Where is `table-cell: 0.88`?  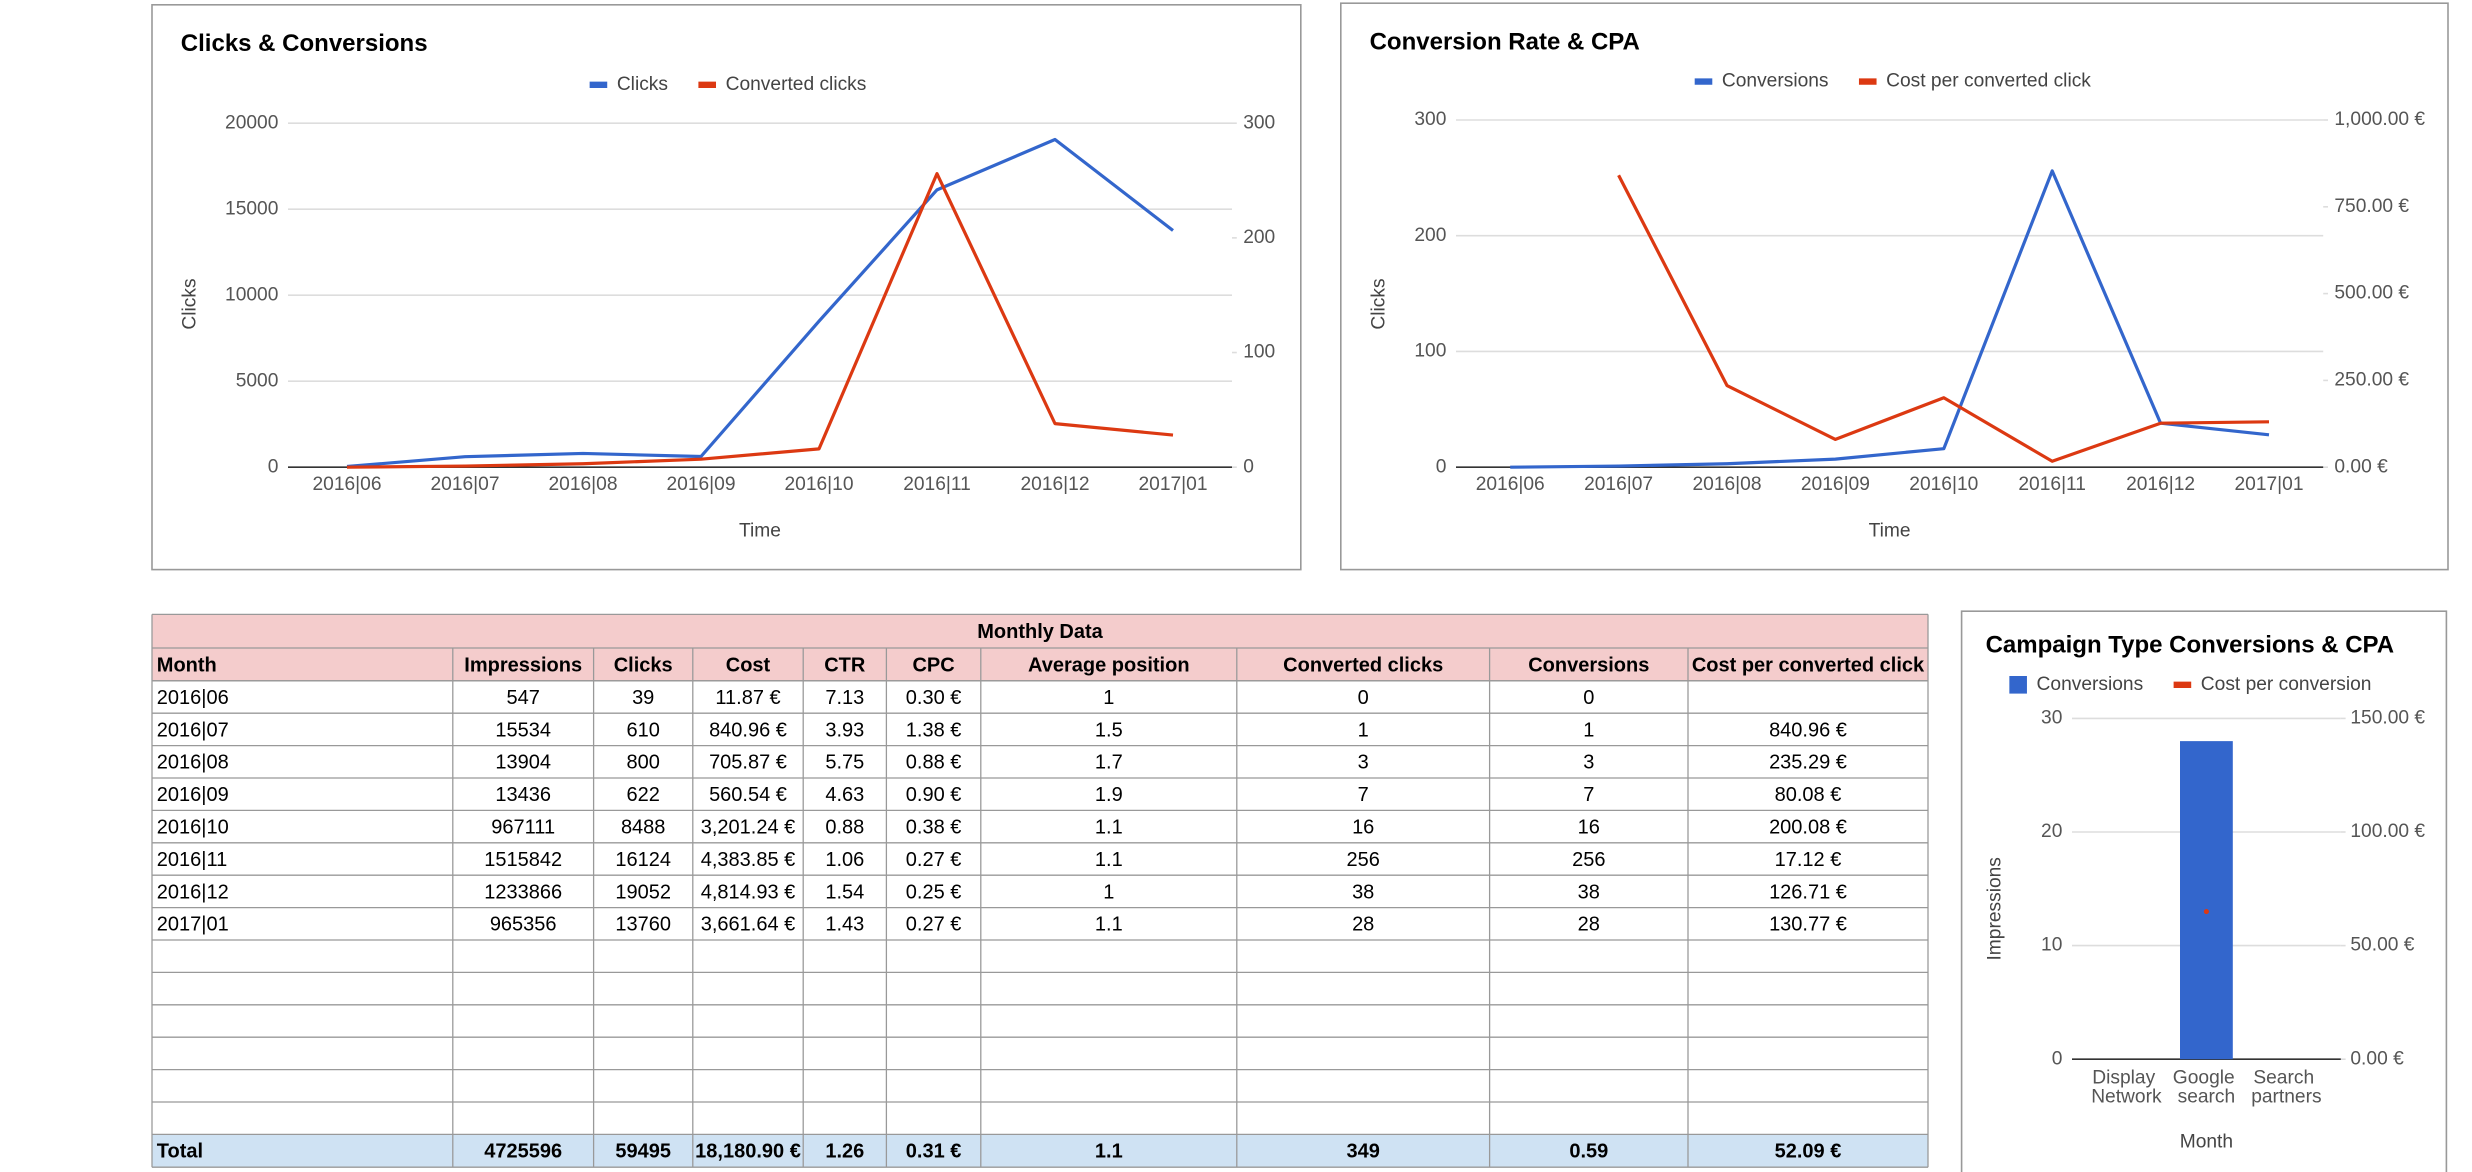 table-cell: 0.88 is located at coordinates (844, 827).